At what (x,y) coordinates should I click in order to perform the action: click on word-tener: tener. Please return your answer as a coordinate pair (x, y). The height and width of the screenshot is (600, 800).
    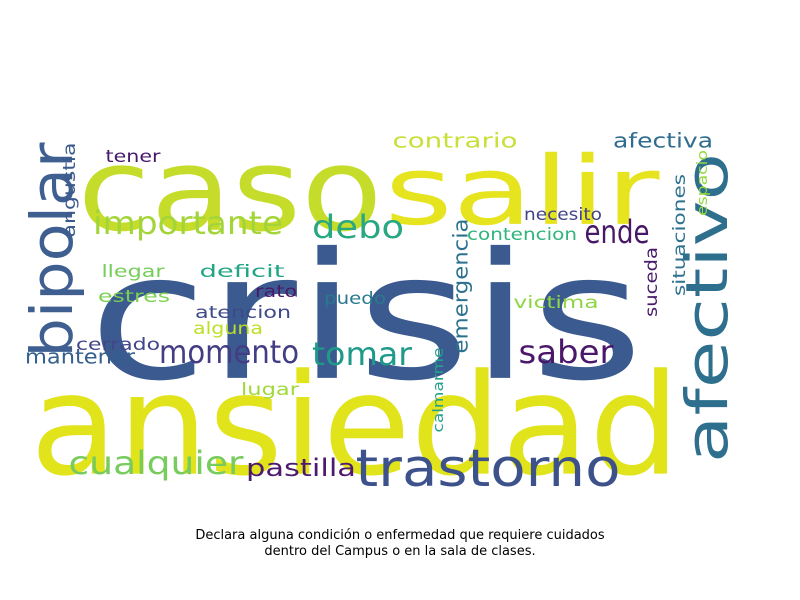
    Looking at the image, I should click on (133, 157).